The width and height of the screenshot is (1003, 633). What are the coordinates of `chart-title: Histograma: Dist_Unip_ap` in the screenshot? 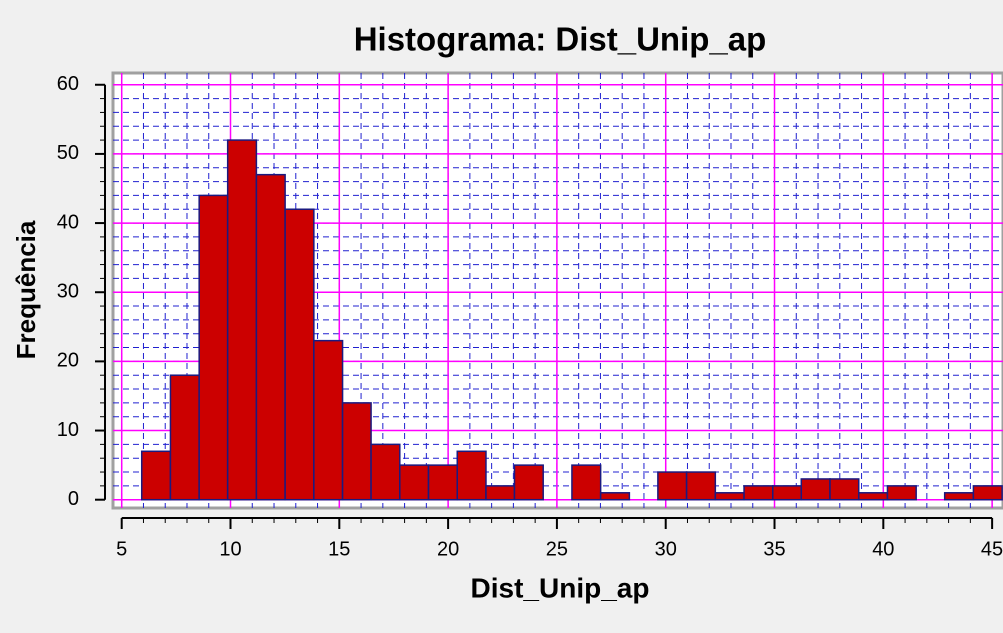 It's located at (560, 39).